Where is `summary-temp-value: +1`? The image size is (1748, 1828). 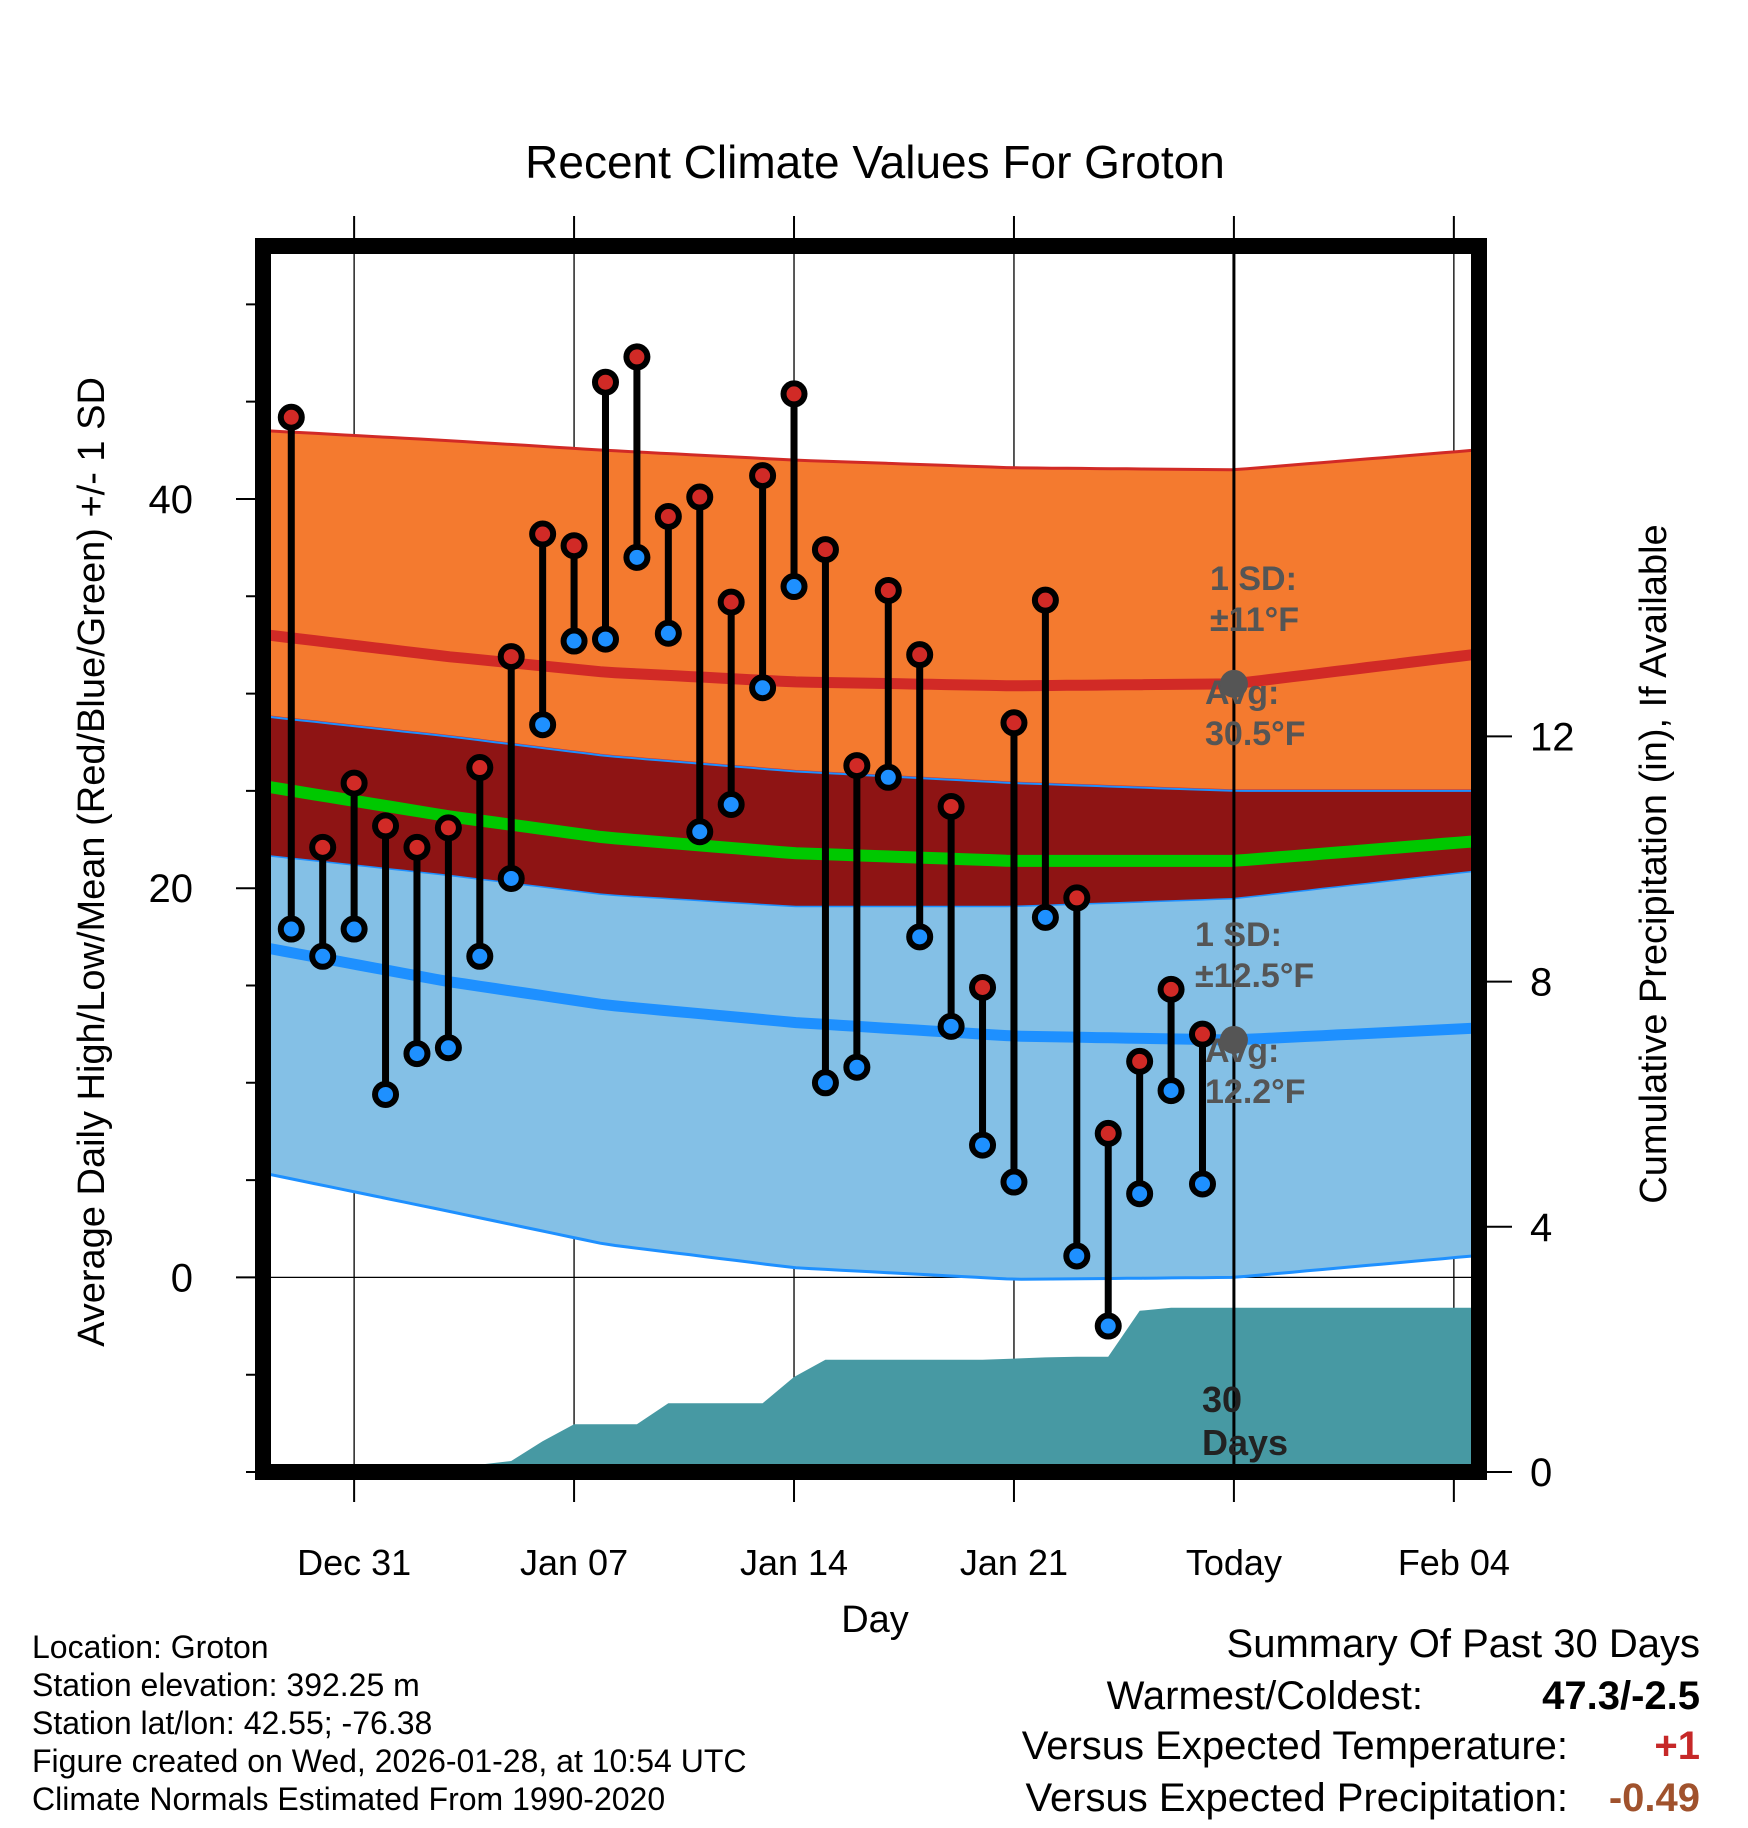 summary-temp-value: +1 is located at coordinates (1677, 1746).